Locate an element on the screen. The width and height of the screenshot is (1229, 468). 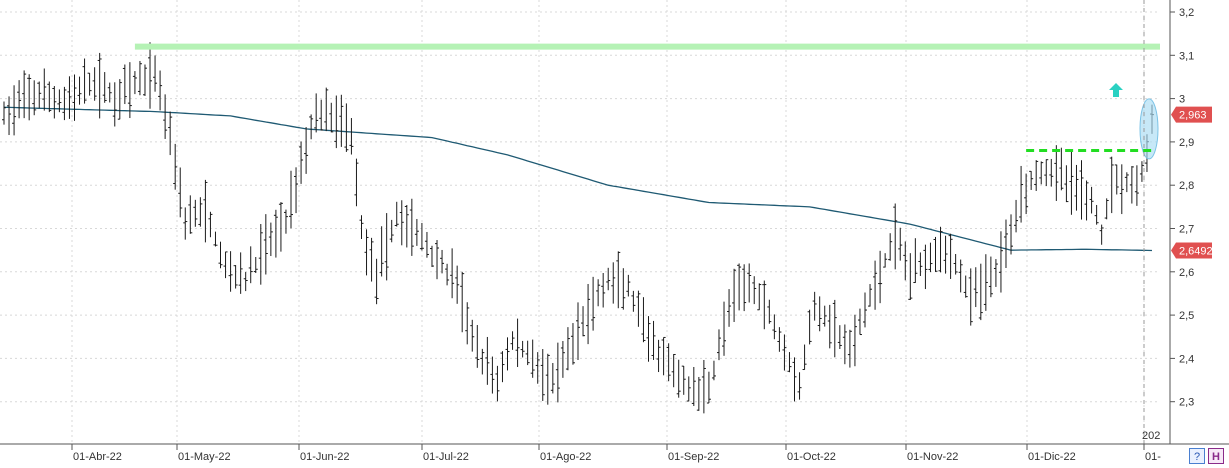
y-tick-label: 3,1 is located at coordinates (1186, 56).